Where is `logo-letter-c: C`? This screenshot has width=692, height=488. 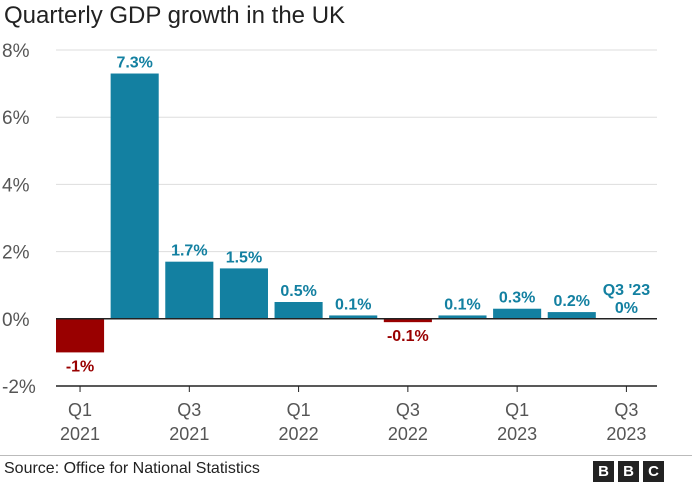 logo-letter-c: C is located at coordinates (653, 471).